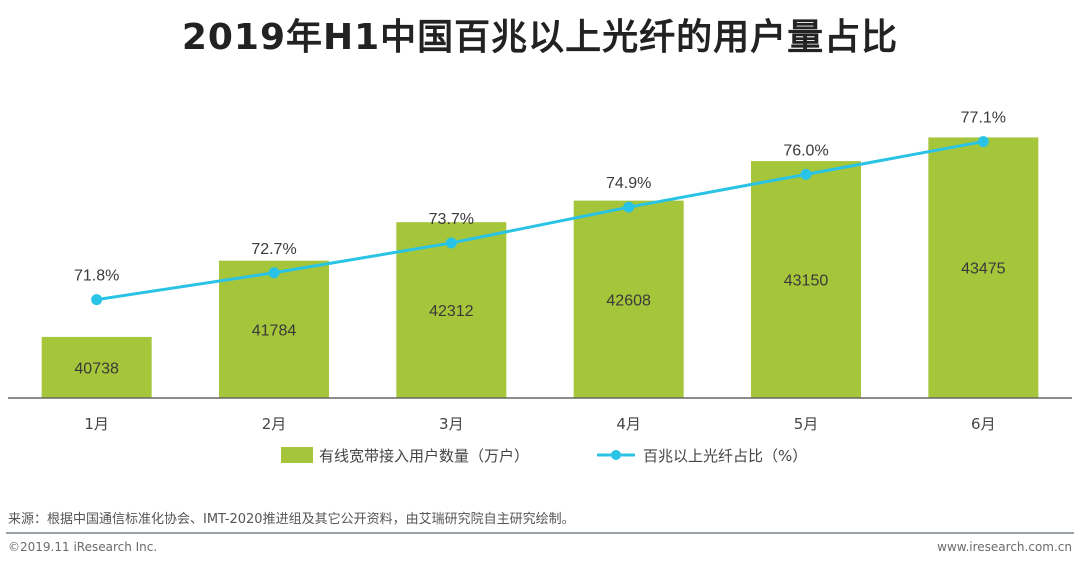  I want to click on ratio-value-label: 76.0%, so click(805, 150).